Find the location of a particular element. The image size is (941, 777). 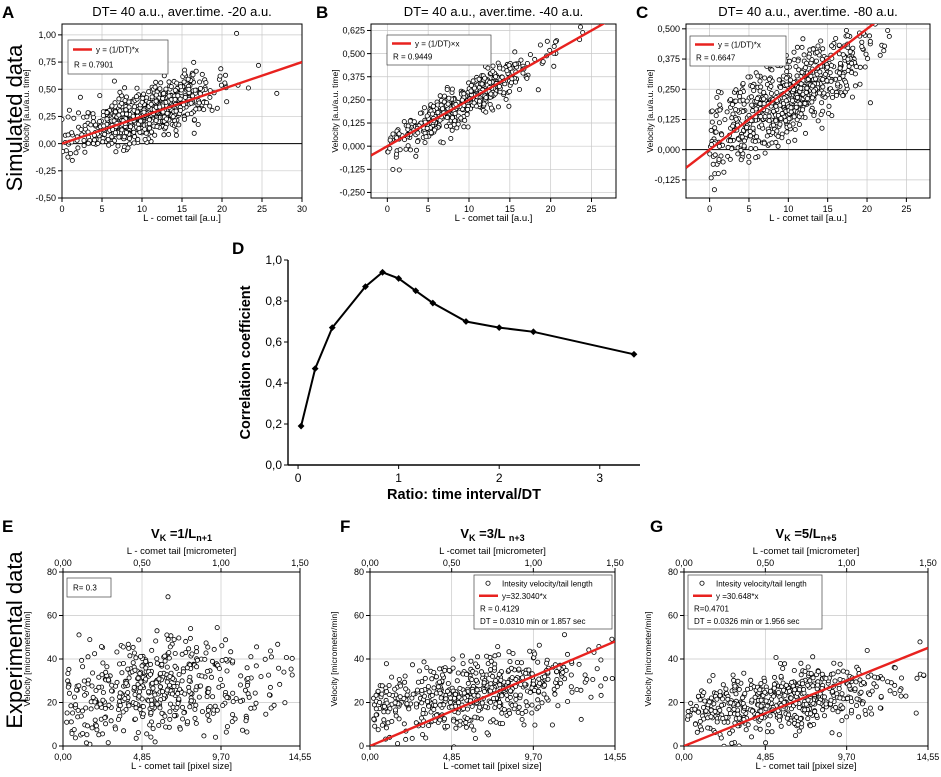

y-tick-label: 0,0 is located at coordinates (273, 465).